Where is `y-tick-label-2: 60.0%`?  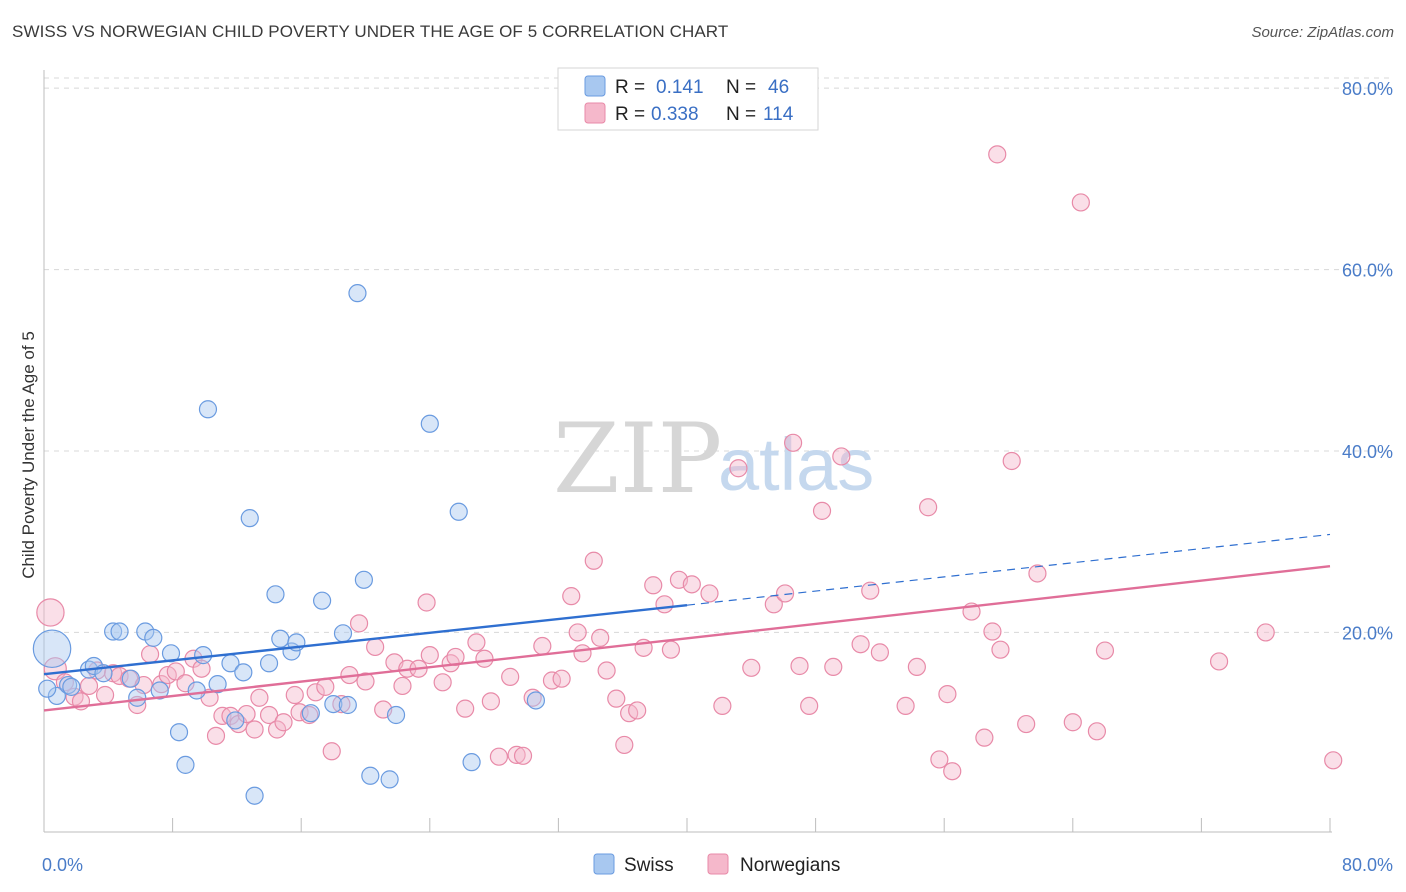
y-tick-label-2: 60.0% is located at coordinates (1367, 271).